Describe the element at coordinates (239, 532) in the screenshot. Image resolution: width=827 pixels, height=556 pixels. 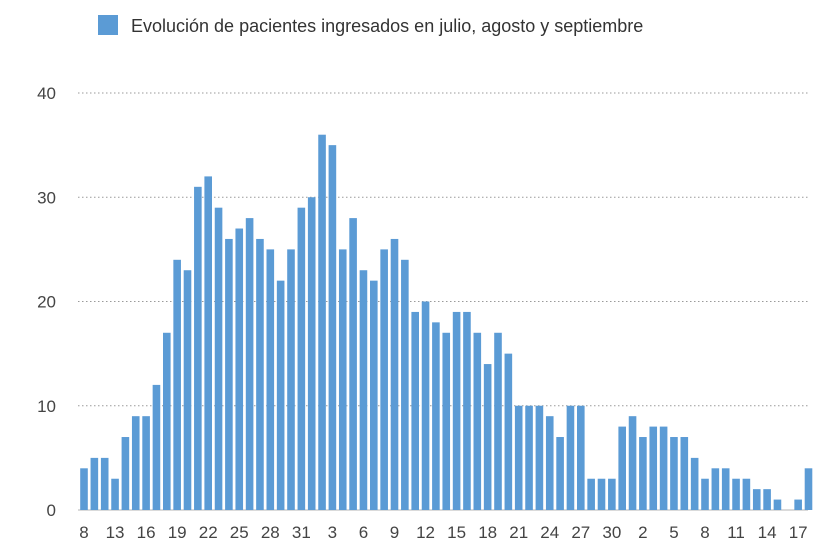
I see `x-tick-label: 25` at that location.